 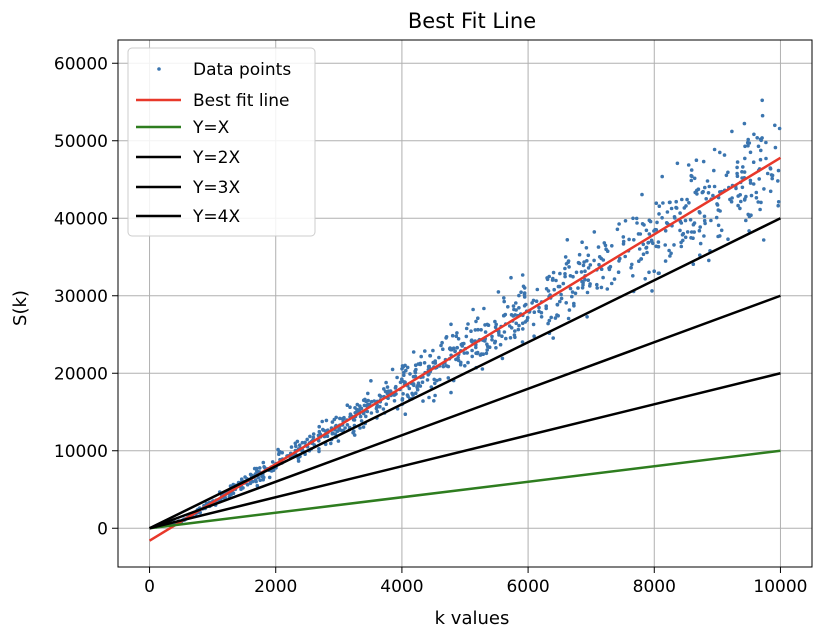 What do you see at coordinates (476, 582) in the screenshot?
I see `x-ticks: 0 2000 4000 6000 8000 10000` at bounding box center [476, 582].